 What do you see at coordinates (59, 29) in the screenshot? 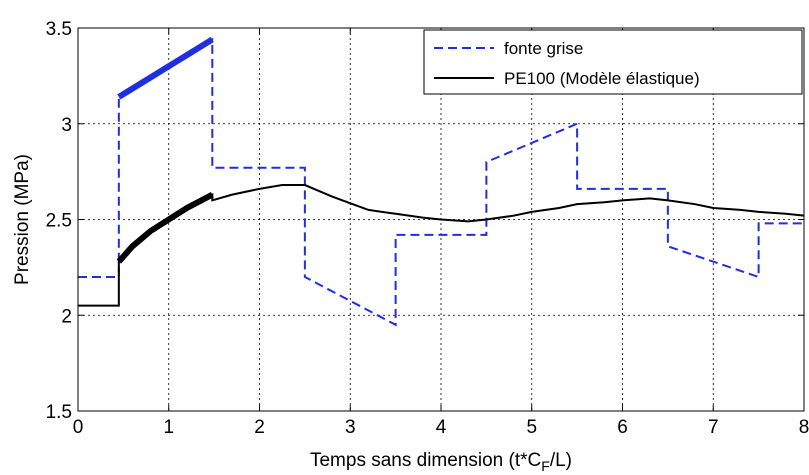
I see `y-tick-label: 3.5` at bounding box center [59, 29].